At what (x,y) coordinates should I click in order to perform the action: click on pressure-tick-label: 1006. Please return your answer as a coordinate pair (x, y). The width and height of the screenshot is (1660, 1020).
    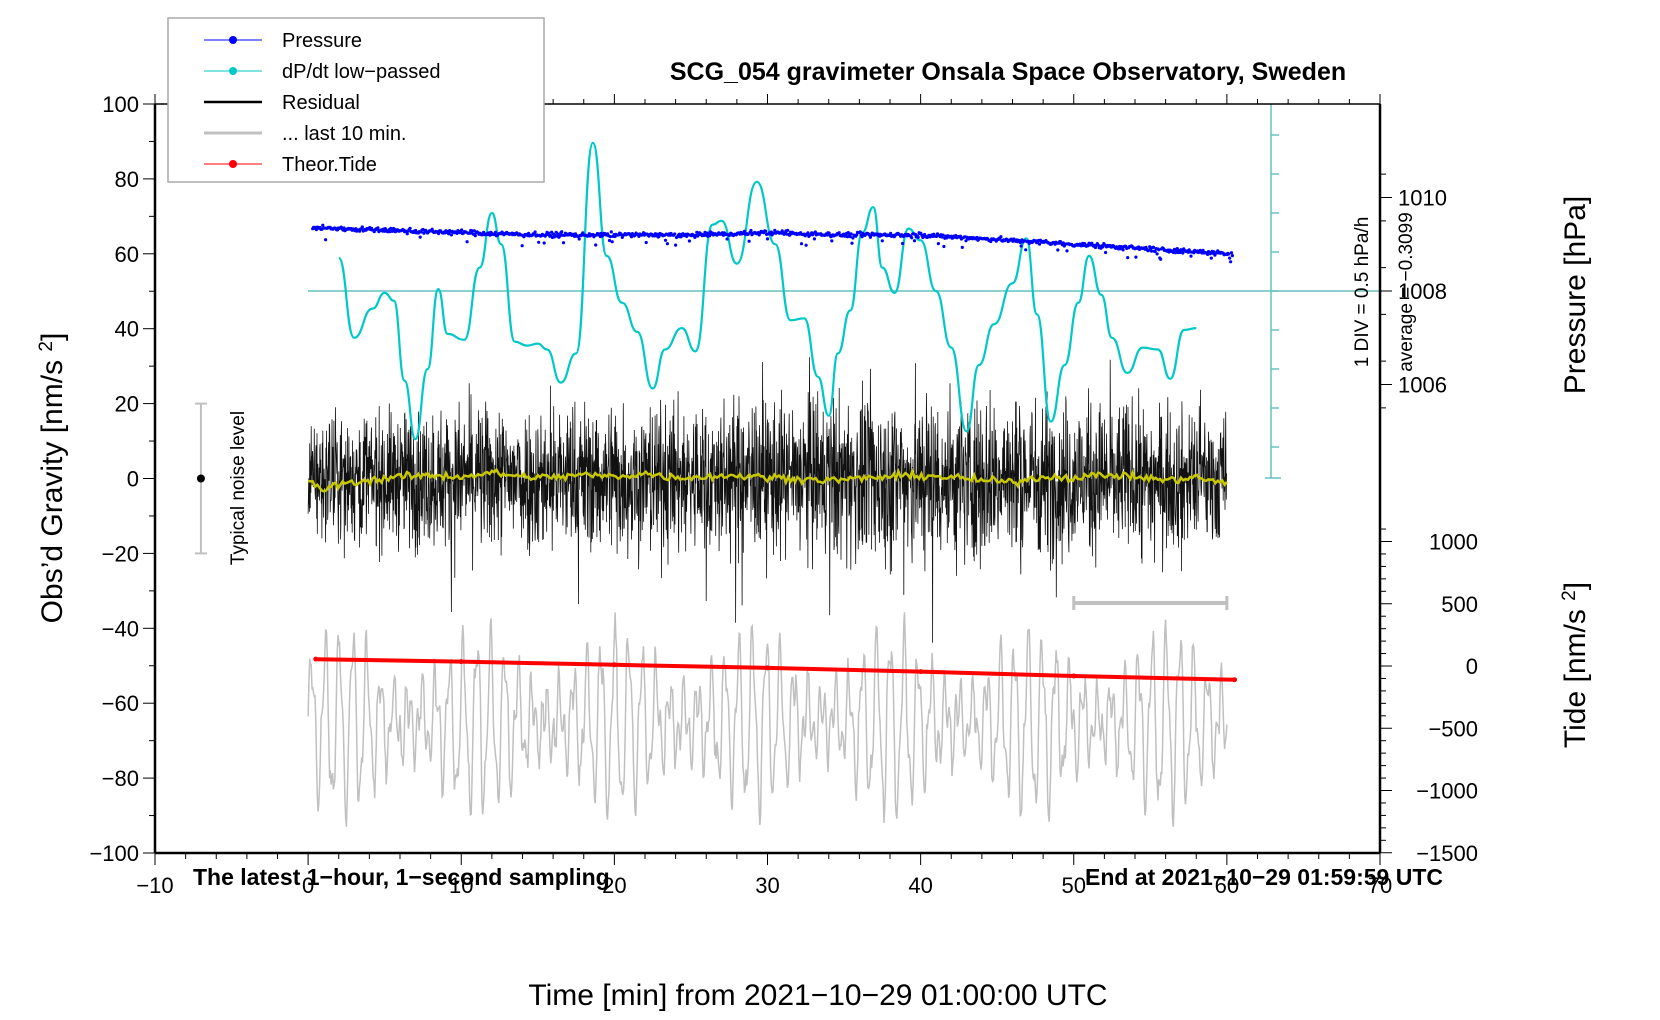
    Looking at the image, I should click on (1422, 385).